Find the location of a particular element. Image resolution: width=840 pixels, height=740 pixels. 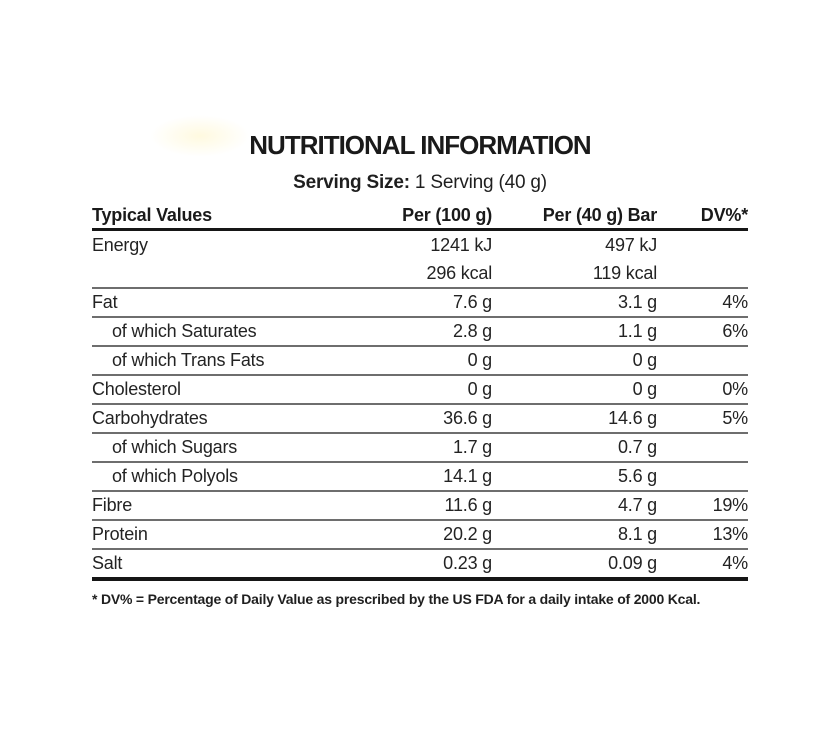

cell-name is located at coordinates (212, 273).